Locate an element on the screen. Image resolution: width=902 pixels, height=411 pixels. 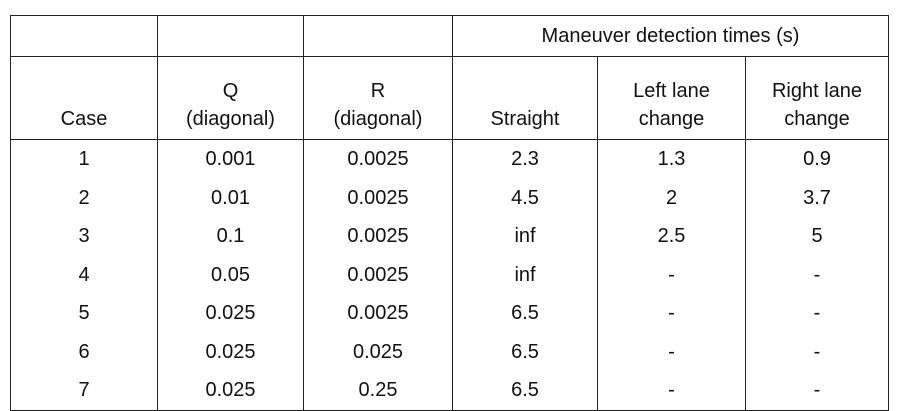
column-header: Case is located at coordinates (84, 98).